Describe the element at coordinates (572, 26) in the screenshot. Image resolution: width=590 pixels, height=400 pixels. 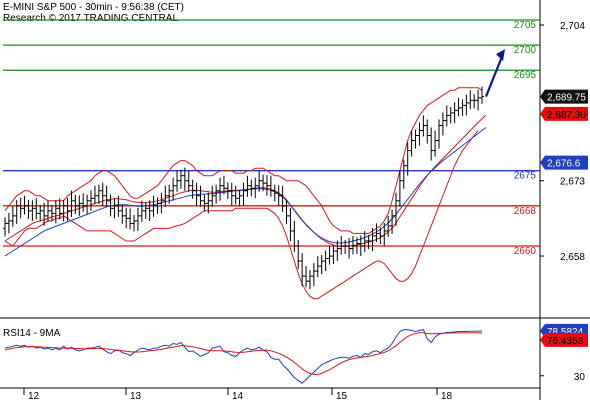
I see `price-tick-label: 2,704` at that location.